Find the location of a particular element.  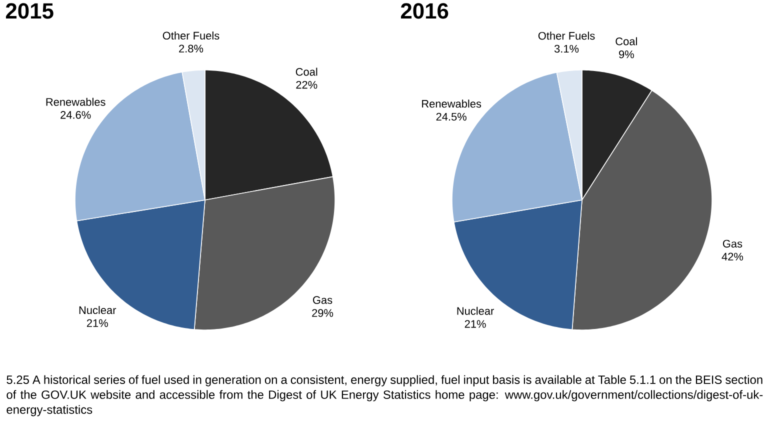

data-label: 9% is located at coordinates (626, 54).